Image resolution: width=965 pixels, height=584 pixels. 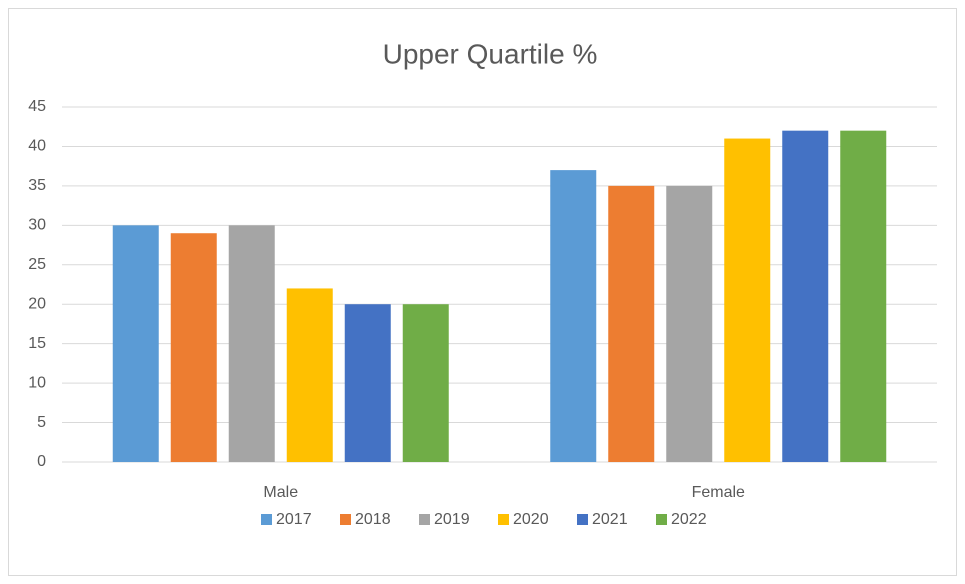 What do you see at coordinates (37, 382) in the screenshot?
I see `y-tick-label: 10` at bounding box center [37, 382].